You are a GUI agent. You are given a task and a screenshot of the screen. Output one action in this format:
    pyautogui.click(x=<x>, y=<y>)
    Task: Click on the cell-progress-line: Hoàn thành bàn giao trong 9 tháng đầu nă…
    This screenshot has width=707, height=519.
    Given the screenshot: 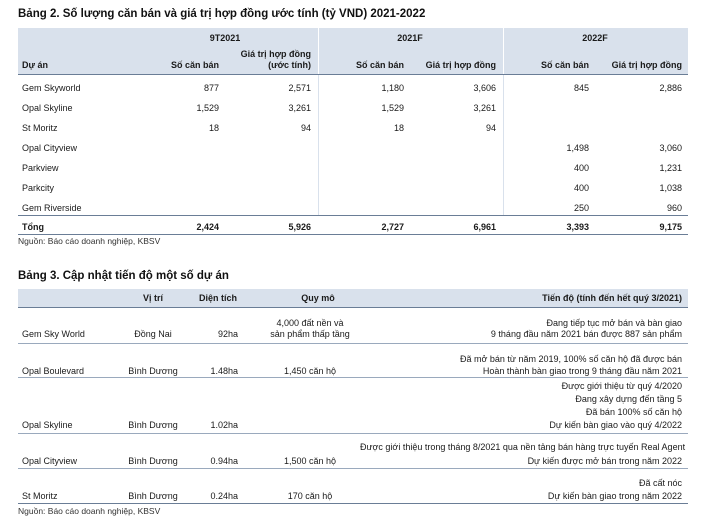 What is the action you would take?
    pyautogui.click(x=582, y=371)
    